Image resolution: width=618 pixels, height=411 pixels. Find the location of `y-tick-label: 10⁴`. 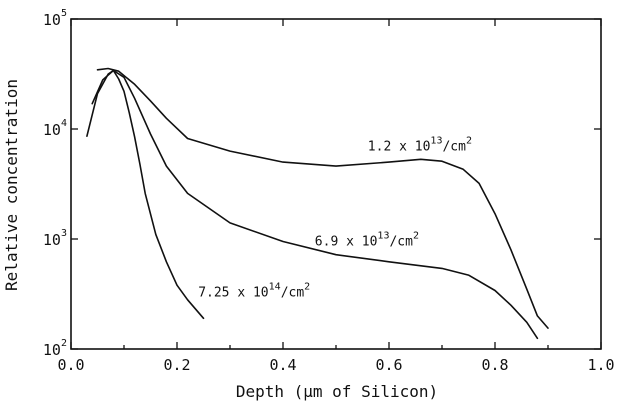

y-tick-label: 10⁴ is located at coordinates (55, 128).